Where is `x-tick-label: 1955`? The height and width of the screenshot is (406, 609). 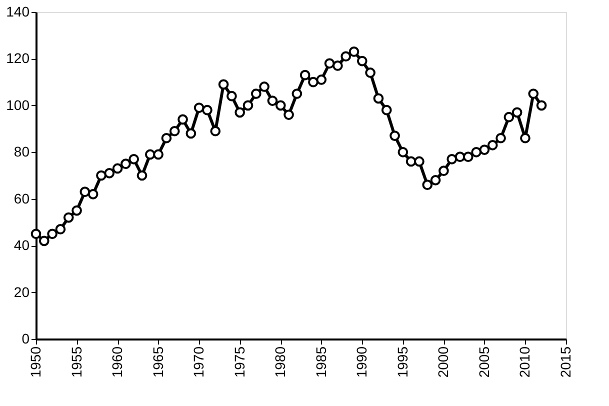 x-tick-label: 1955 is located at coordinates (76, 362).